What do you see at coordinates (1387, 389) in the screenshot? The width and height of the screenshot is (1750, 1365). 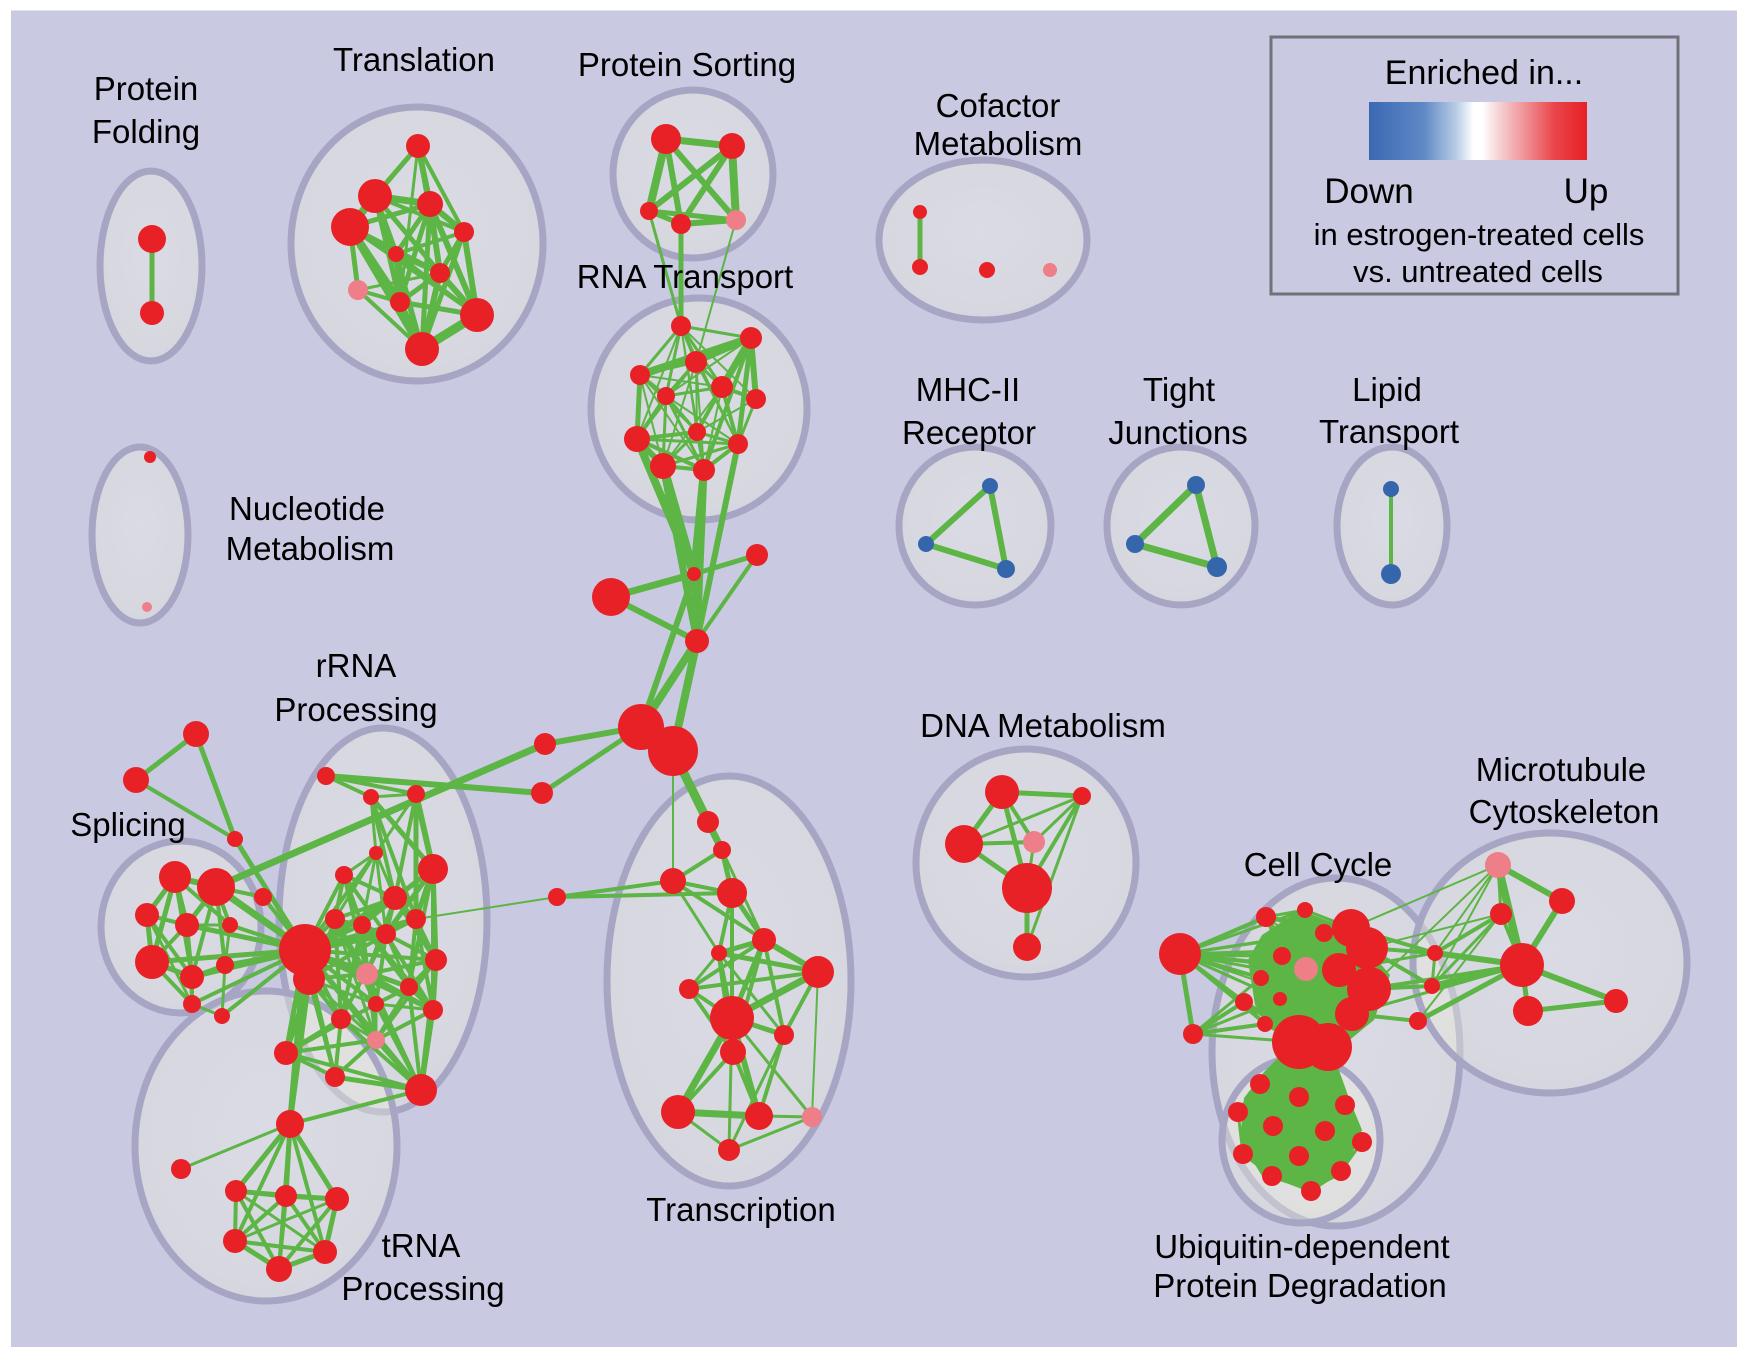 I see `svg-text: Lipid` at bounding box center [1387, 389].